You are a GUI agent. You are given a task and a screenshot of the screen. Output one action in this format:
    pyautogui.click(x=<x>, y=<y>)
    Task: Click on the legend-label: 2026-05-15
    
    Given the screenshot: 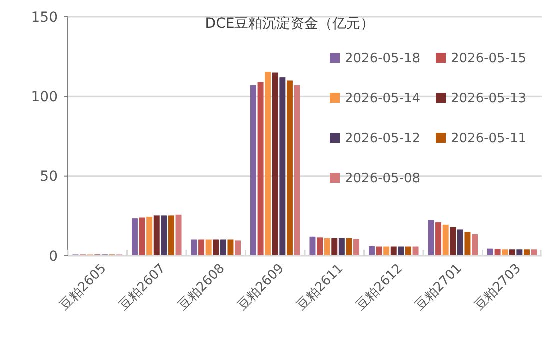 What is the action you would take?
    pyautogui.click(x=489, y=59)
    